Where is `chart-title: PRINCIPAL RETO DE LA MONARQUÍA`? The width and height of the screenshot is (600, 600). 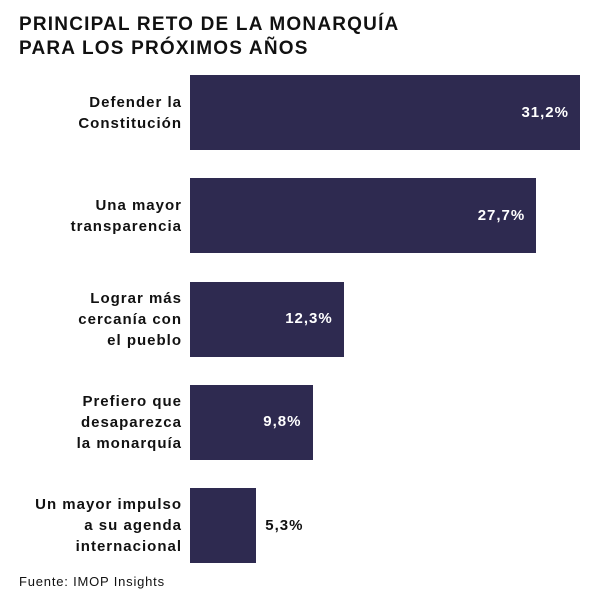 chart-title: PRINCIPAL RETO DE LA MONARQUÍA is located at coordinates (209, 24).